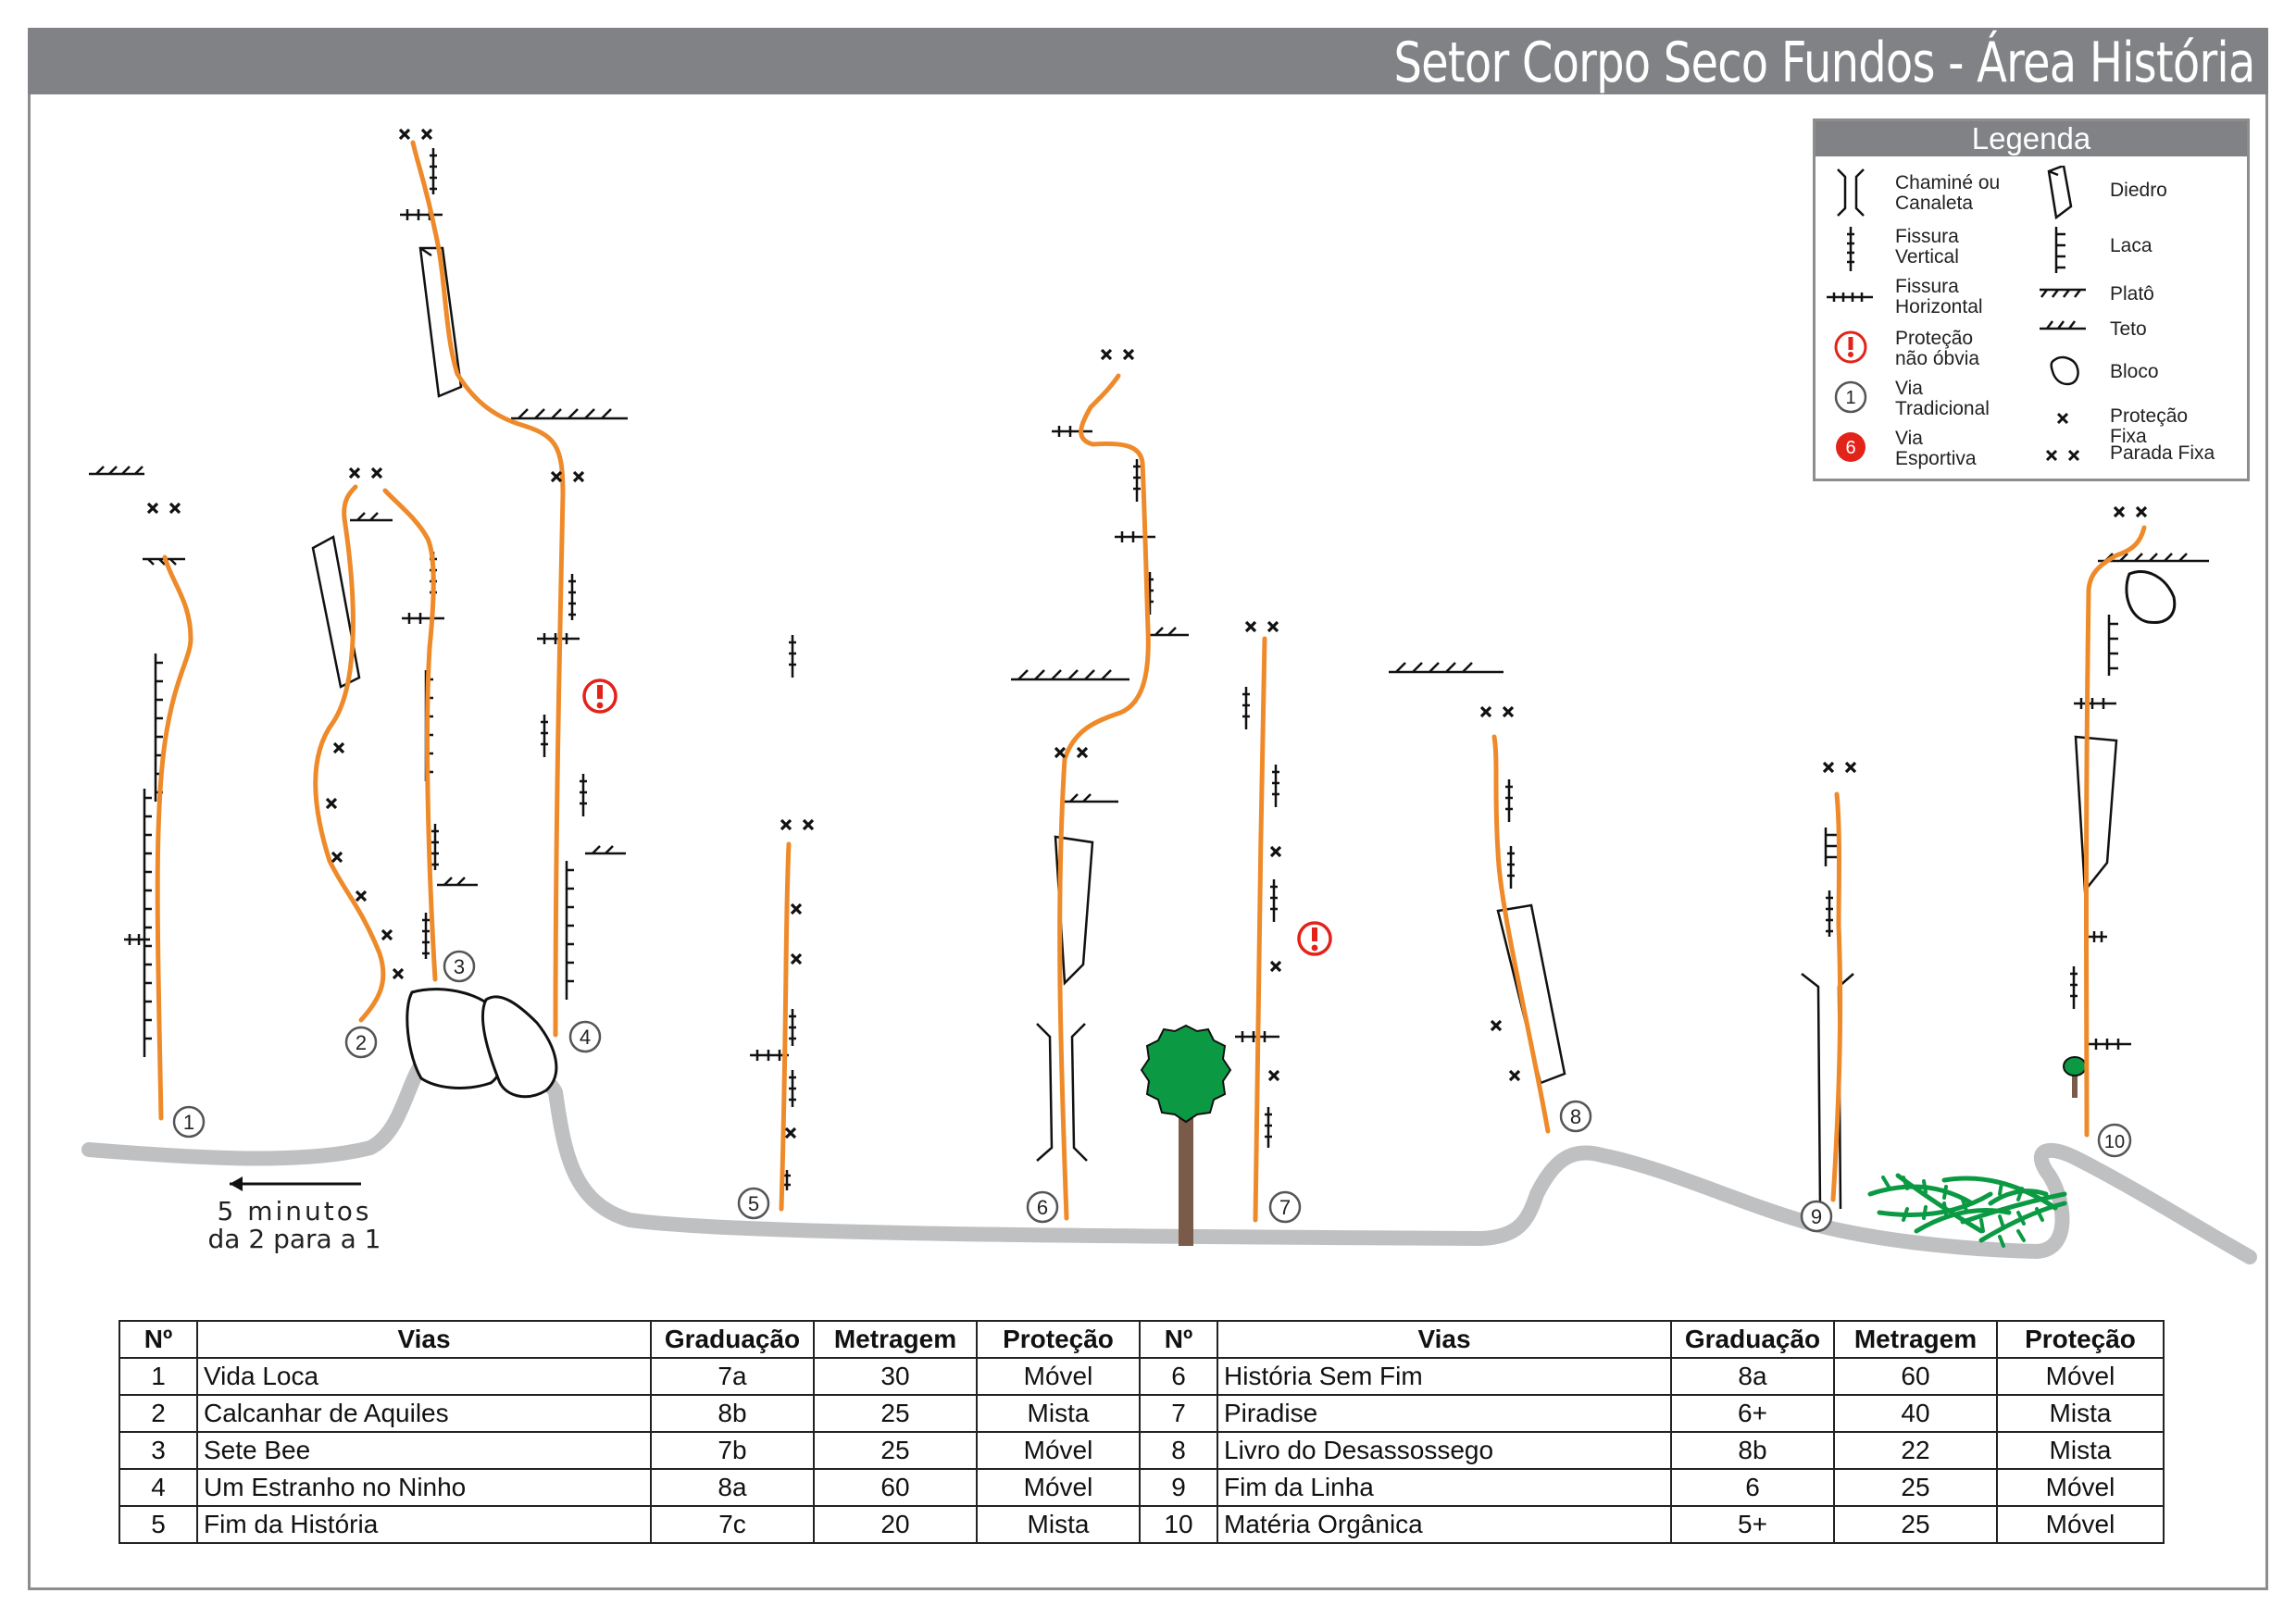 The image size is (2296, 1618). I want to click on svg-text: 7, so click(1285, 1207).